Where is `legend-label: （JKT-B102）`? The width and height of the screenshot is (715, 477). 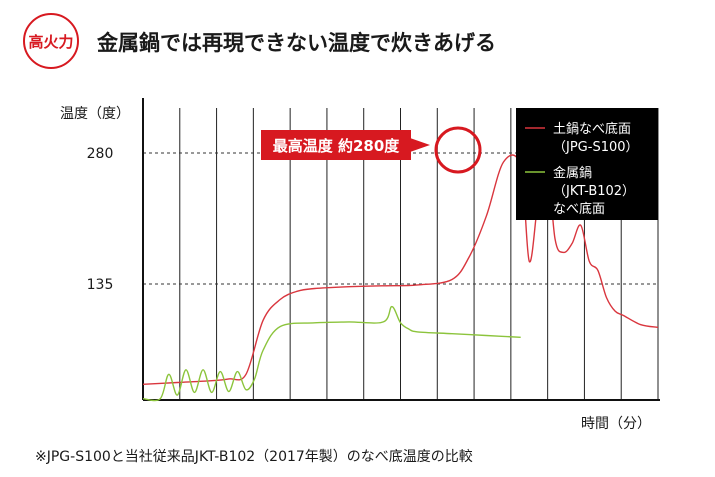 legend-label: （JKT-B102） is located at coordinates (594, 191).